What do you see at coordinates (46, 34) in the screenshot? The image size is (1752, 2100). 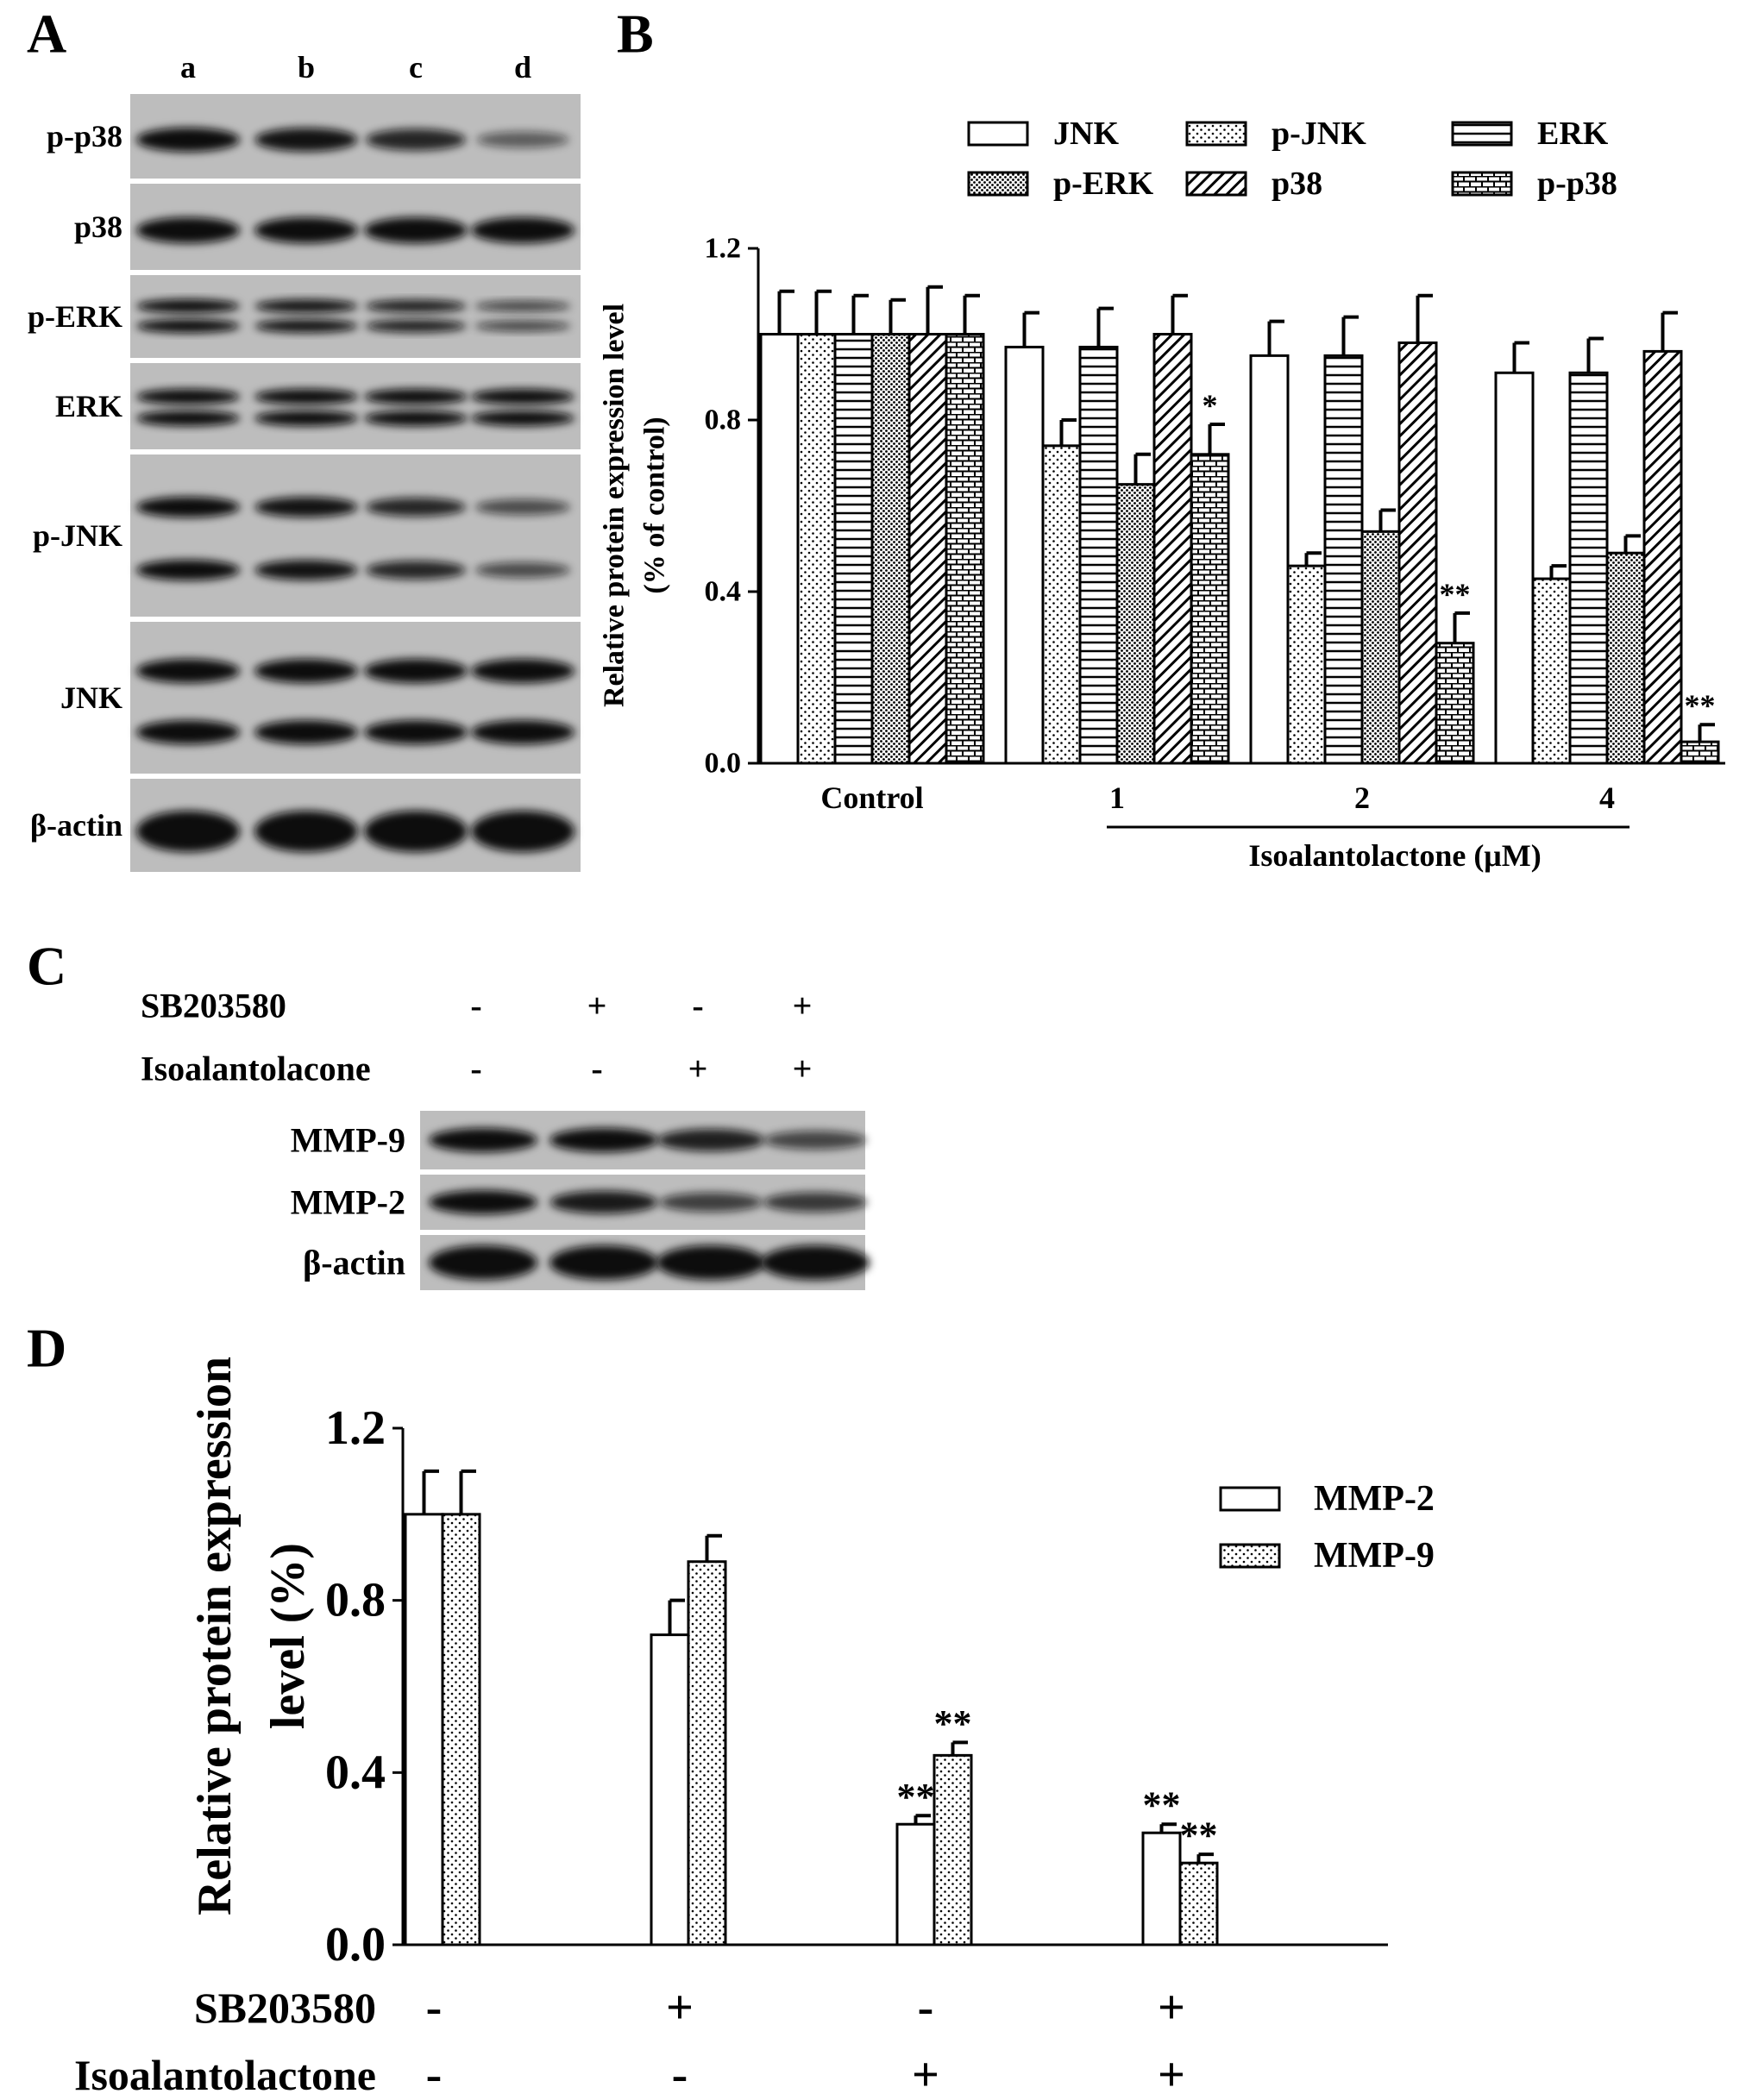 I see `panel-label: A` at bounding box center [46, 34].